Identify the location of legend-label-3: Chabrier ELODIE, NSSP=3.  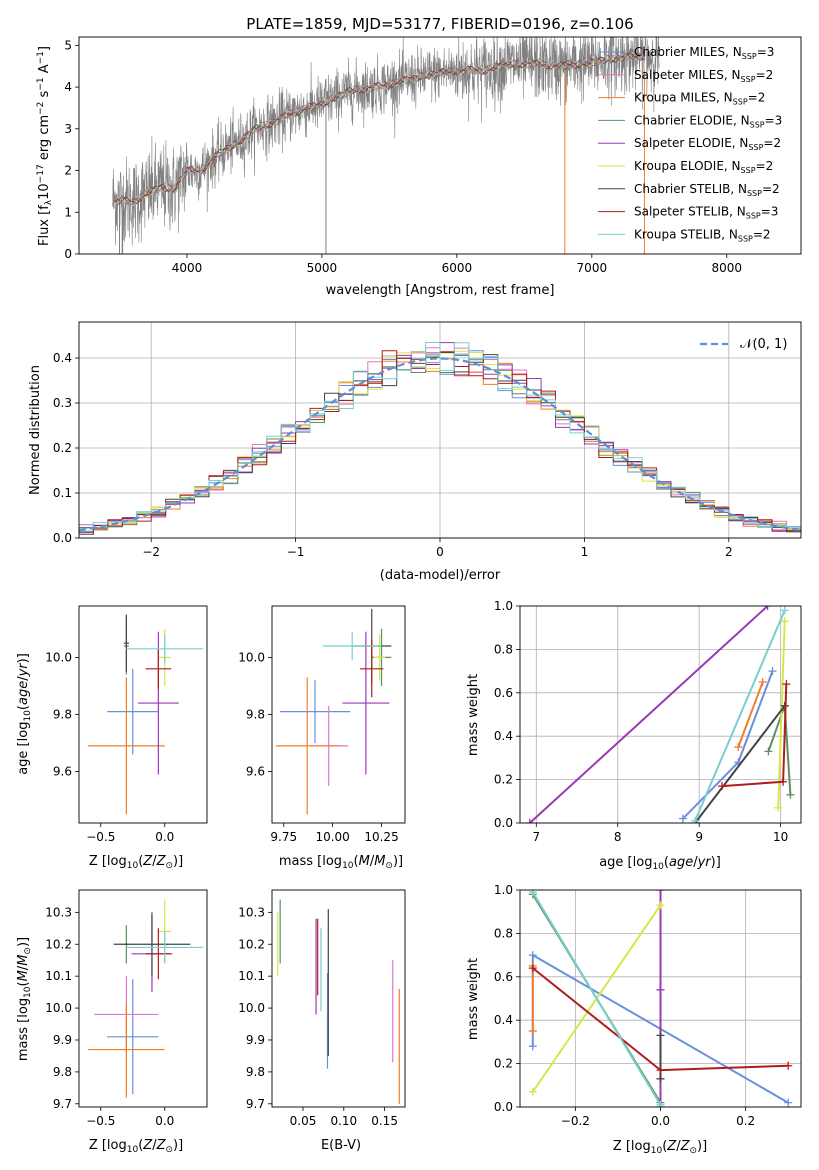
(708, 121).